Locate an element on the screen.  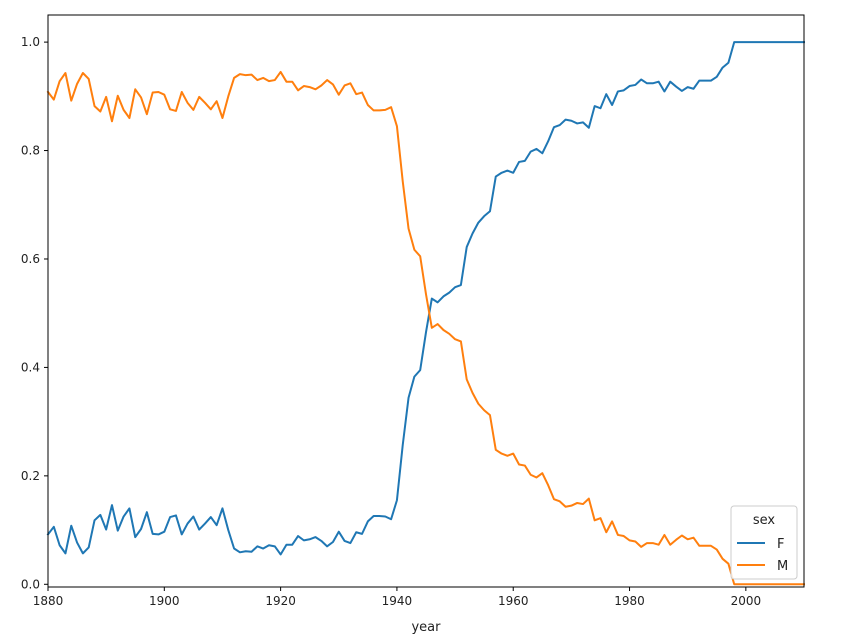
y-tick-label: 0.2 is located at coordinates (30, 476).